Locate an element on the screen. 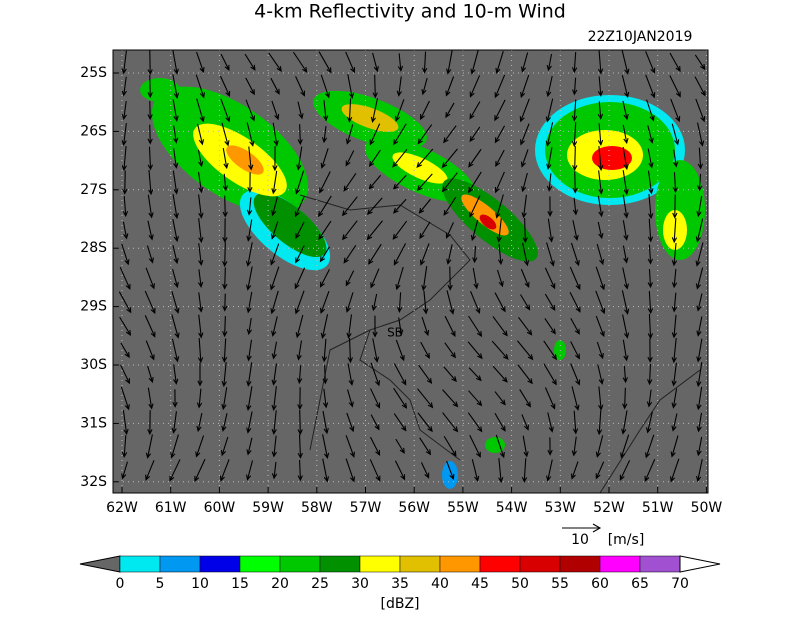  lon-label: 57W is located at coordinates (366, 508).